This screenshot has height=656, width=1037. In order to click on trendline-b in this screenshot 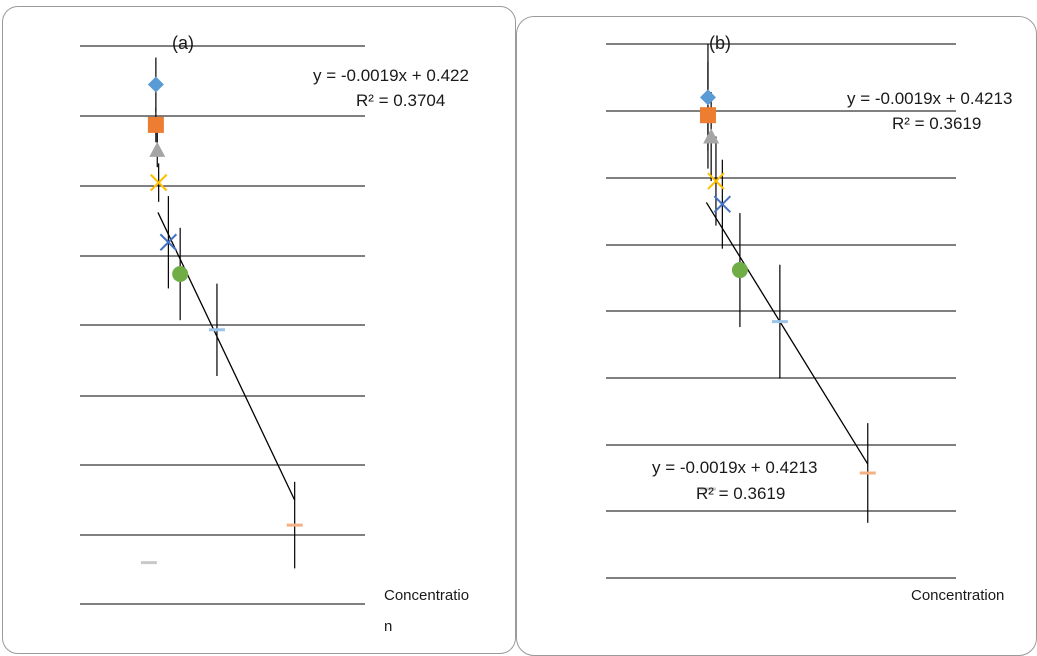, I will do `click(787, 333)`.